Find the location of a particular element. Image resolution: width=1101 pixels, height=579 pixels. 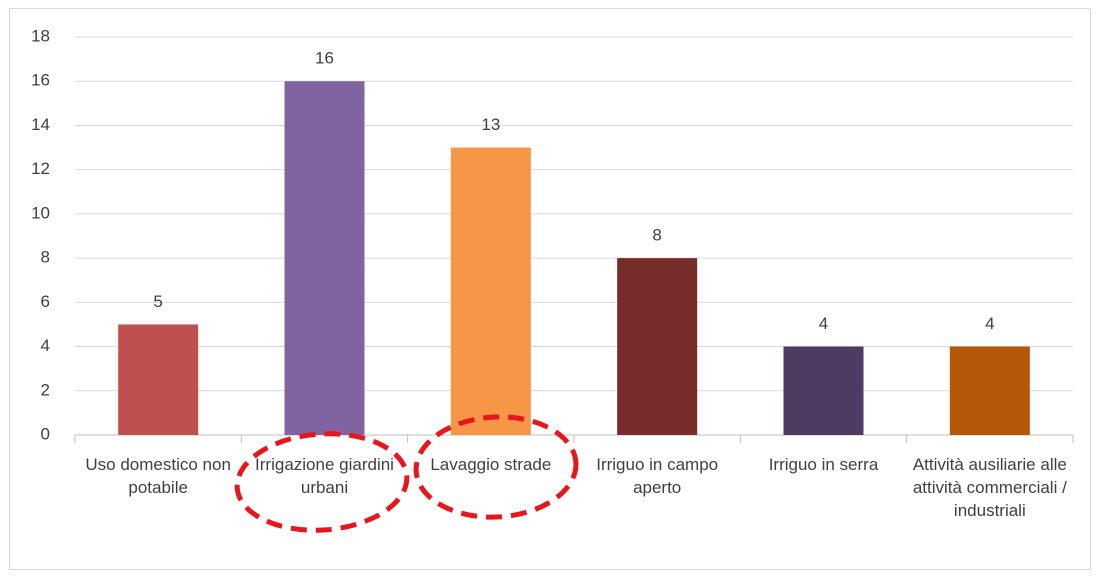

y-tick-label: 4 is located at coordinates (45, 345).